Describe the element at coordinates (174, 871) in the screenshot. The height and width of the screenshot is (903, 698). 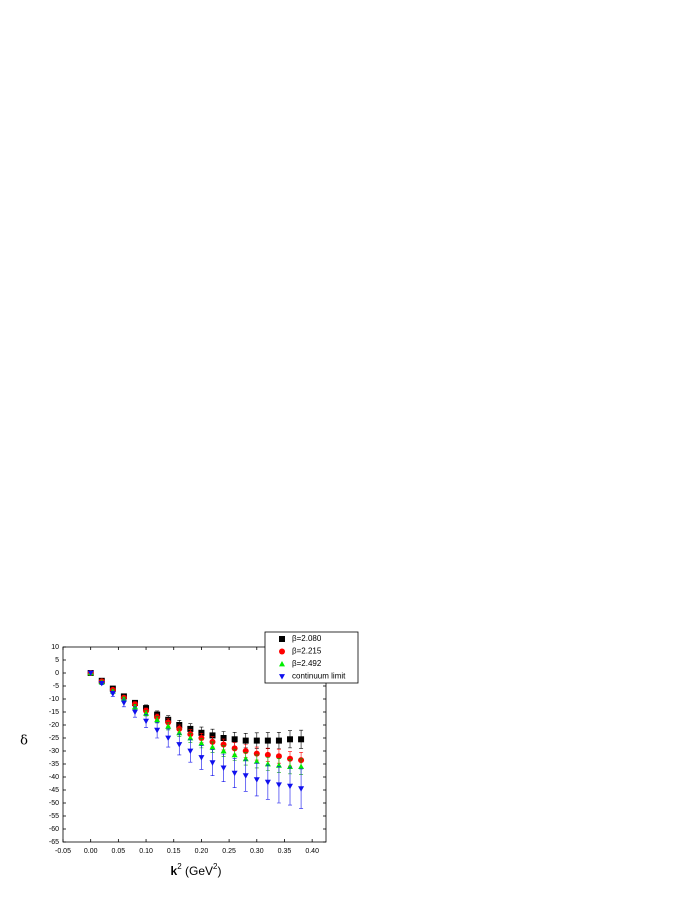
I see `x-label-symbol: k` at that location.